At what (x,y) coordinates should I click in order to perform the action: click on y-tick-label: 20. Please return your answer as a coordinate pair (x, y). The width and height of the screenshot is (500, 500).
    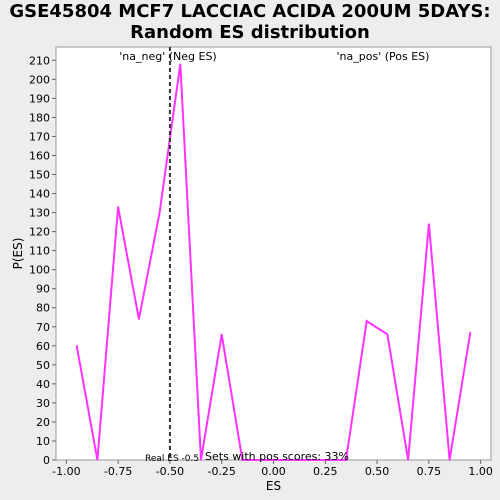
    Looking at the image, I should click on (43, 422).